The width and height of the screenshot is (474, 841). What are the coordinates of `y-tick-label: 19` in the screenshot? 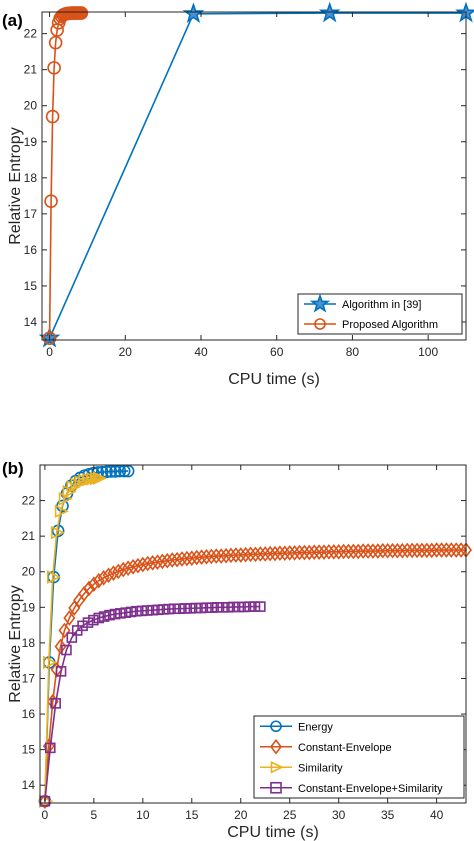 It's located at (31, 142).